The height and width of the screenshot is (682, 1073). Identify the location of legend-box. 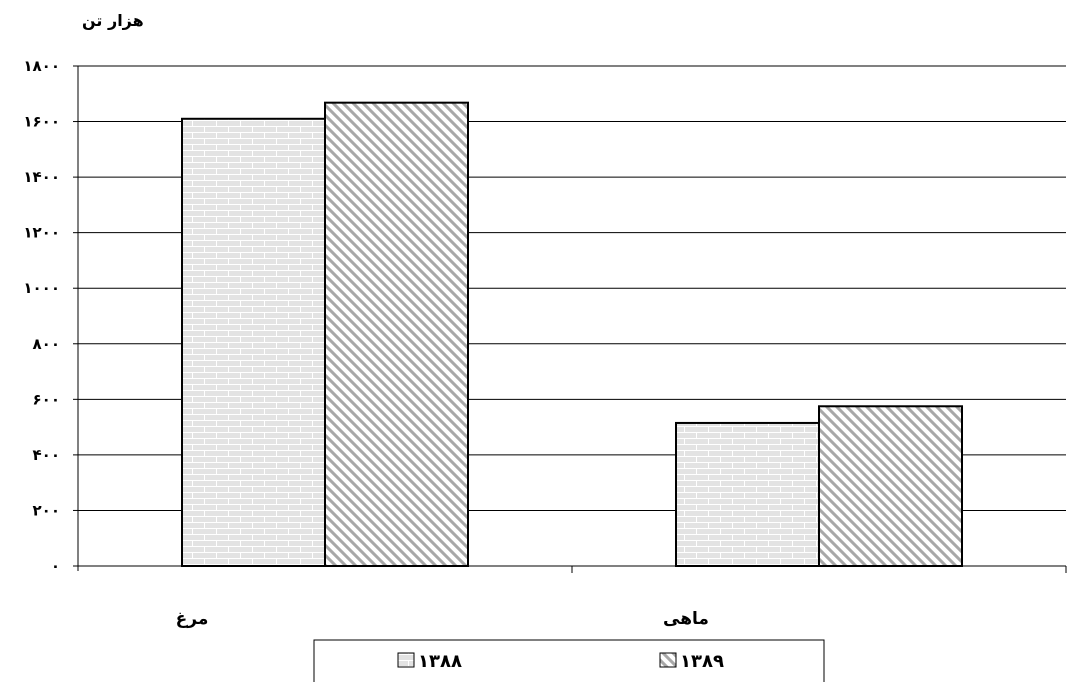
(569, 660).